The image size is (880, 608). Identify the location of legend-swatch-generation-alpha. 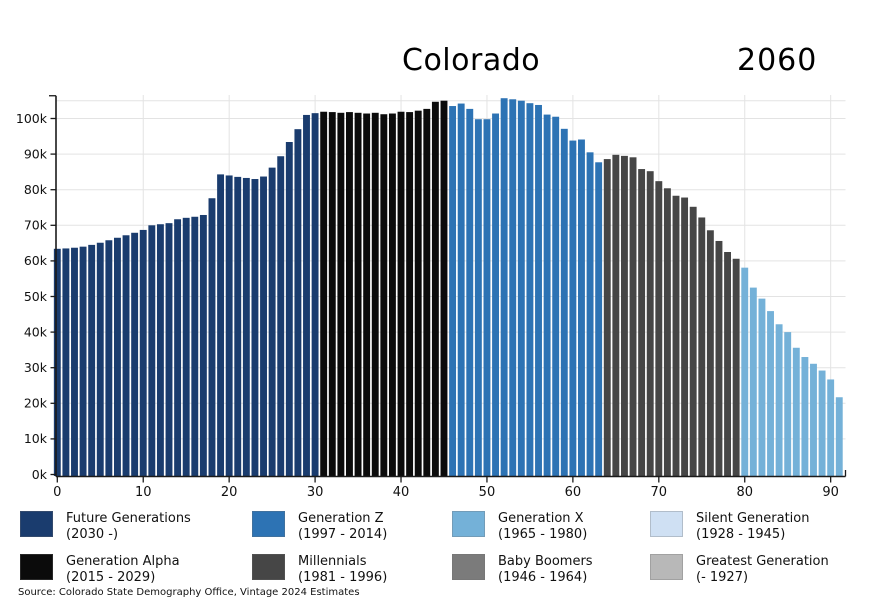
(36, 567).